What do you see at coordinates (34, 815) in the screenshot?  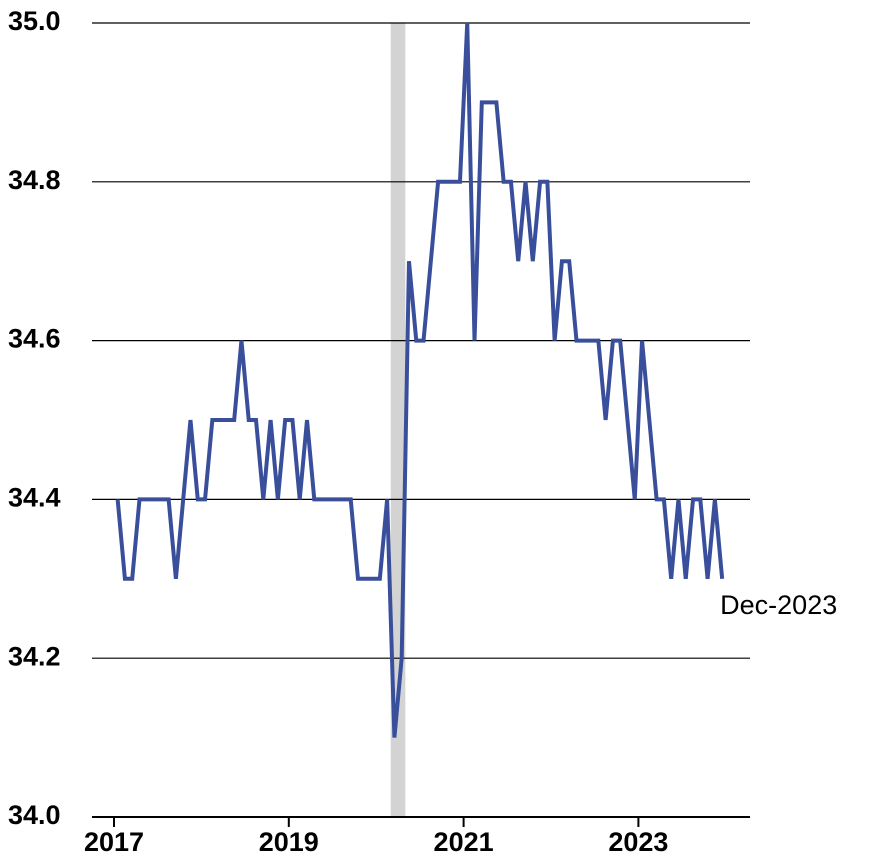 I see `y-tick-label: 34.0` at bounding box center [34, 815].